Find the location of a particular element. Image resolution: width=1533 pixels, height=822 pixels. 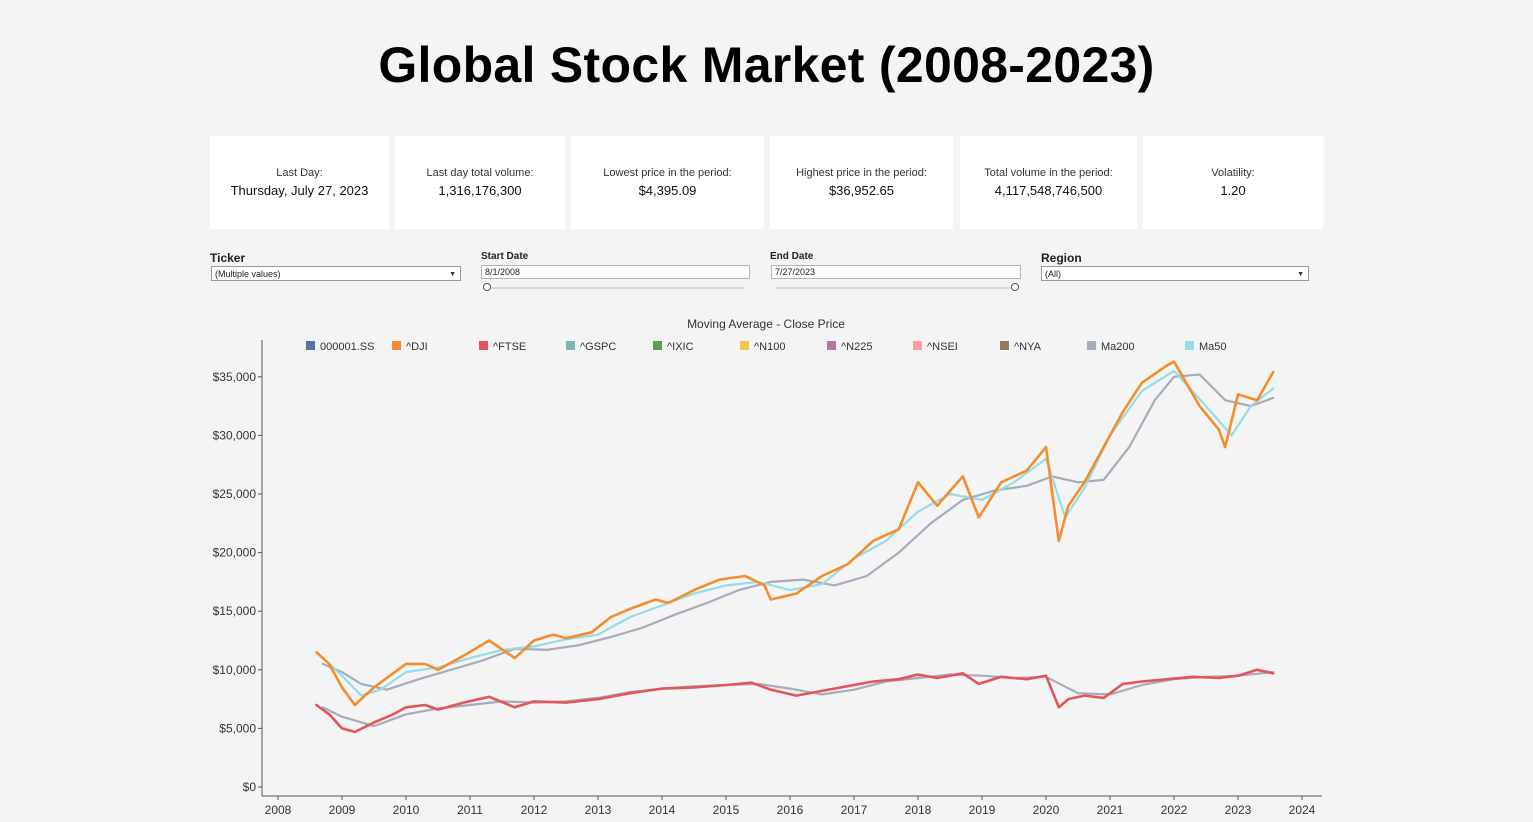

series-line--ftse-ma is located at coordinates (798, 699).